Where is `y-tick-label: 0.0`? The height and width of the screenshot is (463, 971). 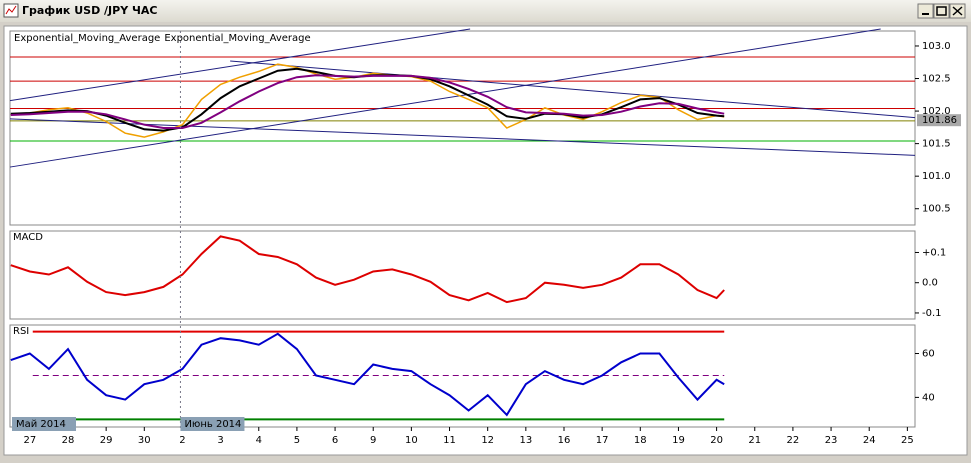 y-tick-label: 0.0 is located at coordinates (930, 283).